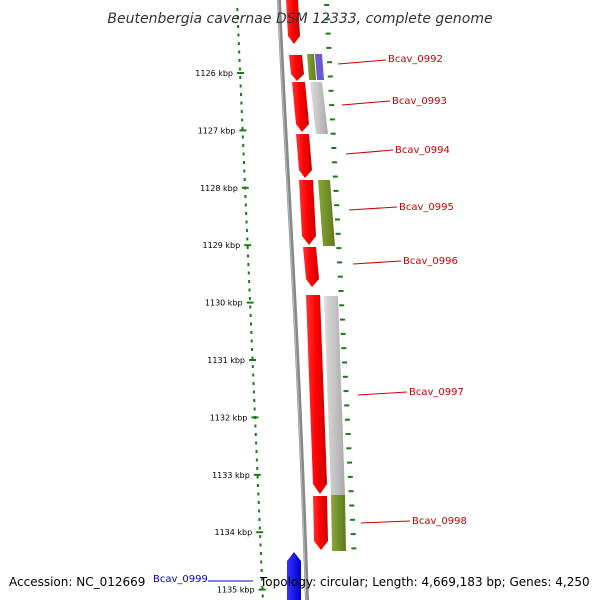 The image size is (600, 600). Describe the element at coordinates (233, 532) in the screenshot. I see `tick-label: 1134 kbp` at that location.